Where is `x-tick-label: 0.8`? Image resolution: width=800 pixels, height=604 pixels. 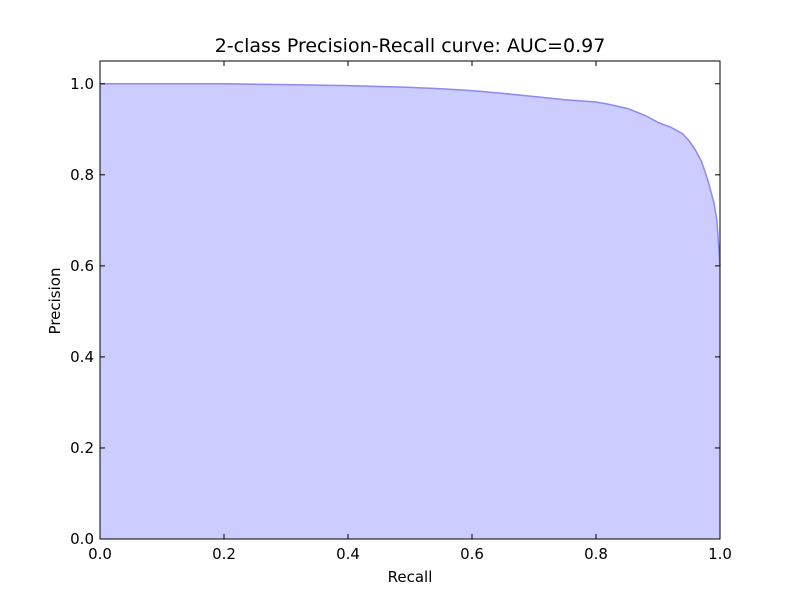 x-tick-label: 0.8 is located at coordinates (596, 554).